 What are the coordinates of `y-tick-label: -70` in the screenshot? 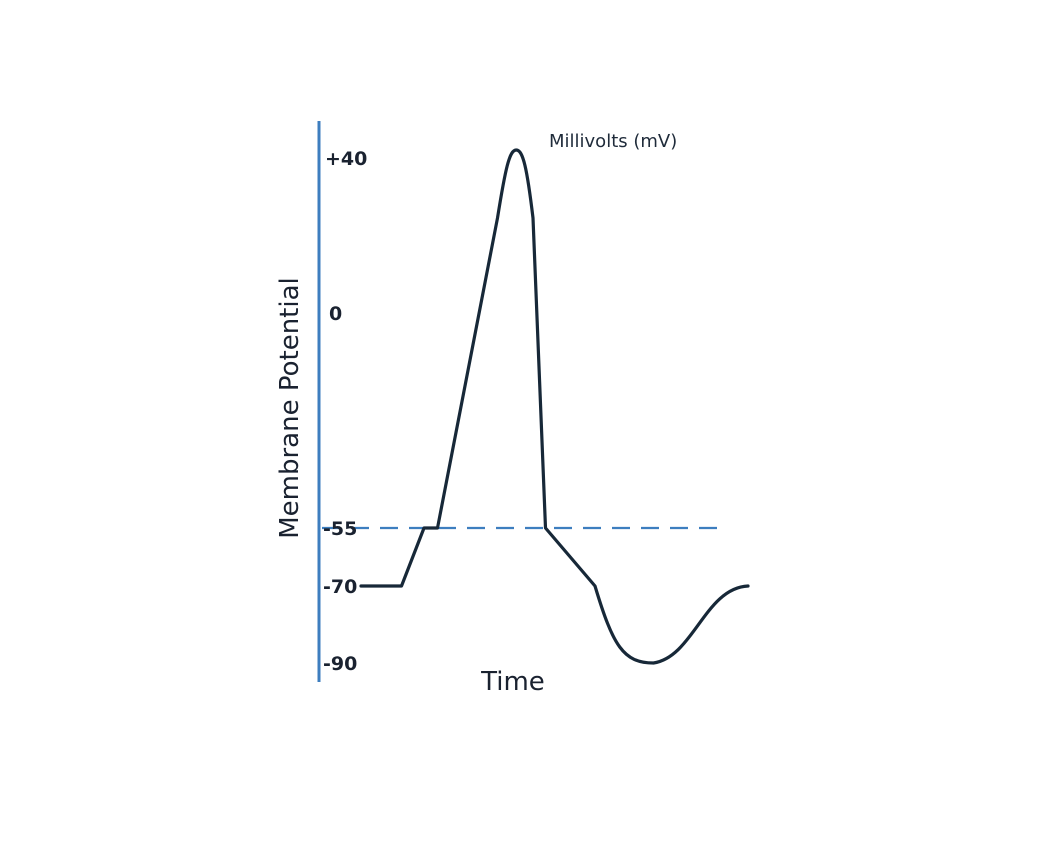 It's located at (340, 587).